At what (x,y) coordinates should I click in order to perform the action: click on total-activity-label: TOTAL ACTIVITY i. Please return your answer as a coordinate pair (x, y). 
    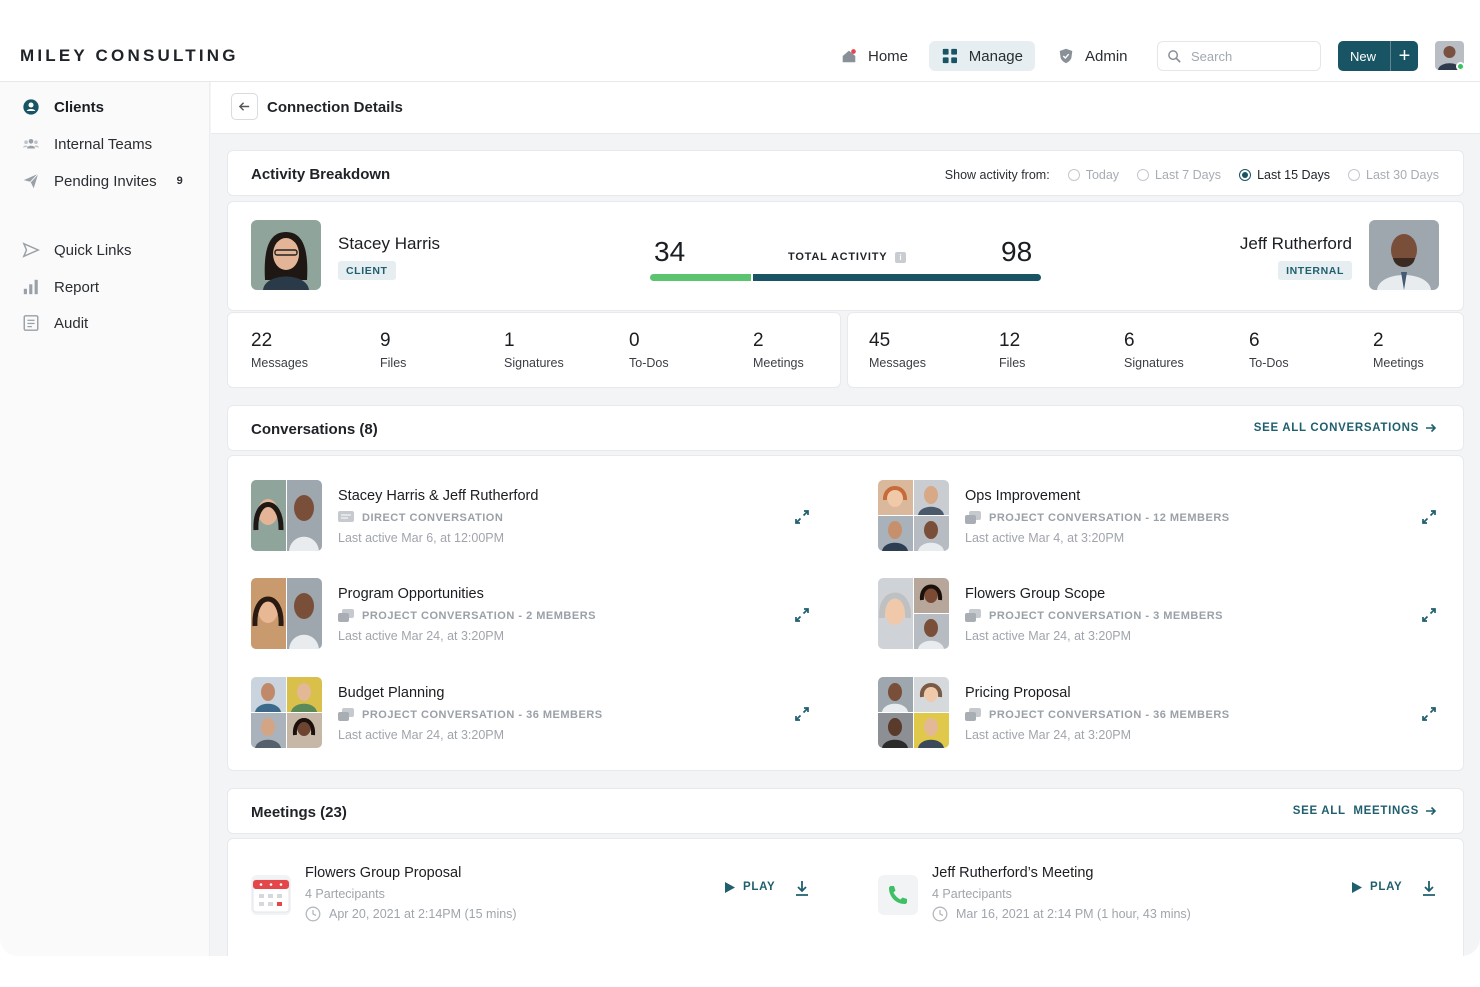
    Looking at the image, I should click on (847, 257).